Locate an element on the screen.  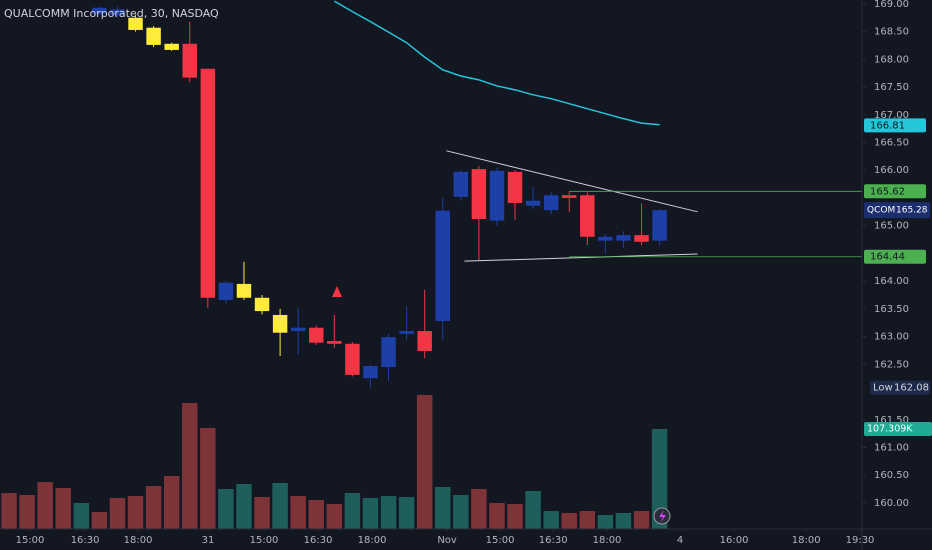
y-tick-label: 163.00 is located at coordinates (891, 337).